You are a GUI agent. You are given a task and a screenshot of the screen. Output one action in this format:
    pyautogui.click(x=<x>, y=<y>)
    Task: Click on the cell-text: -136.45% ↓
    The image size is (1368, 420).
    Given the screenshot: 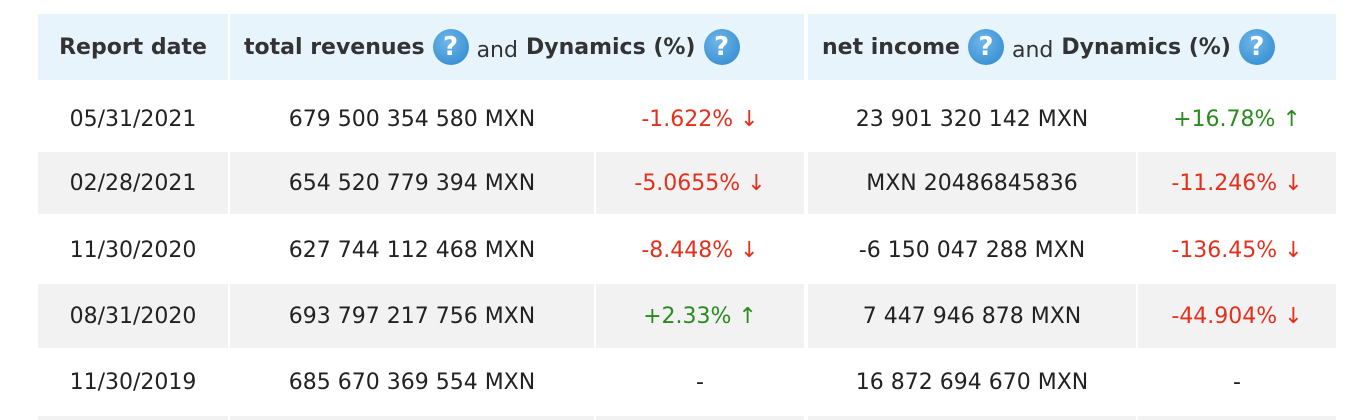 What is the action you would take?
    pyautogui.click(x=1237, y=250)
    